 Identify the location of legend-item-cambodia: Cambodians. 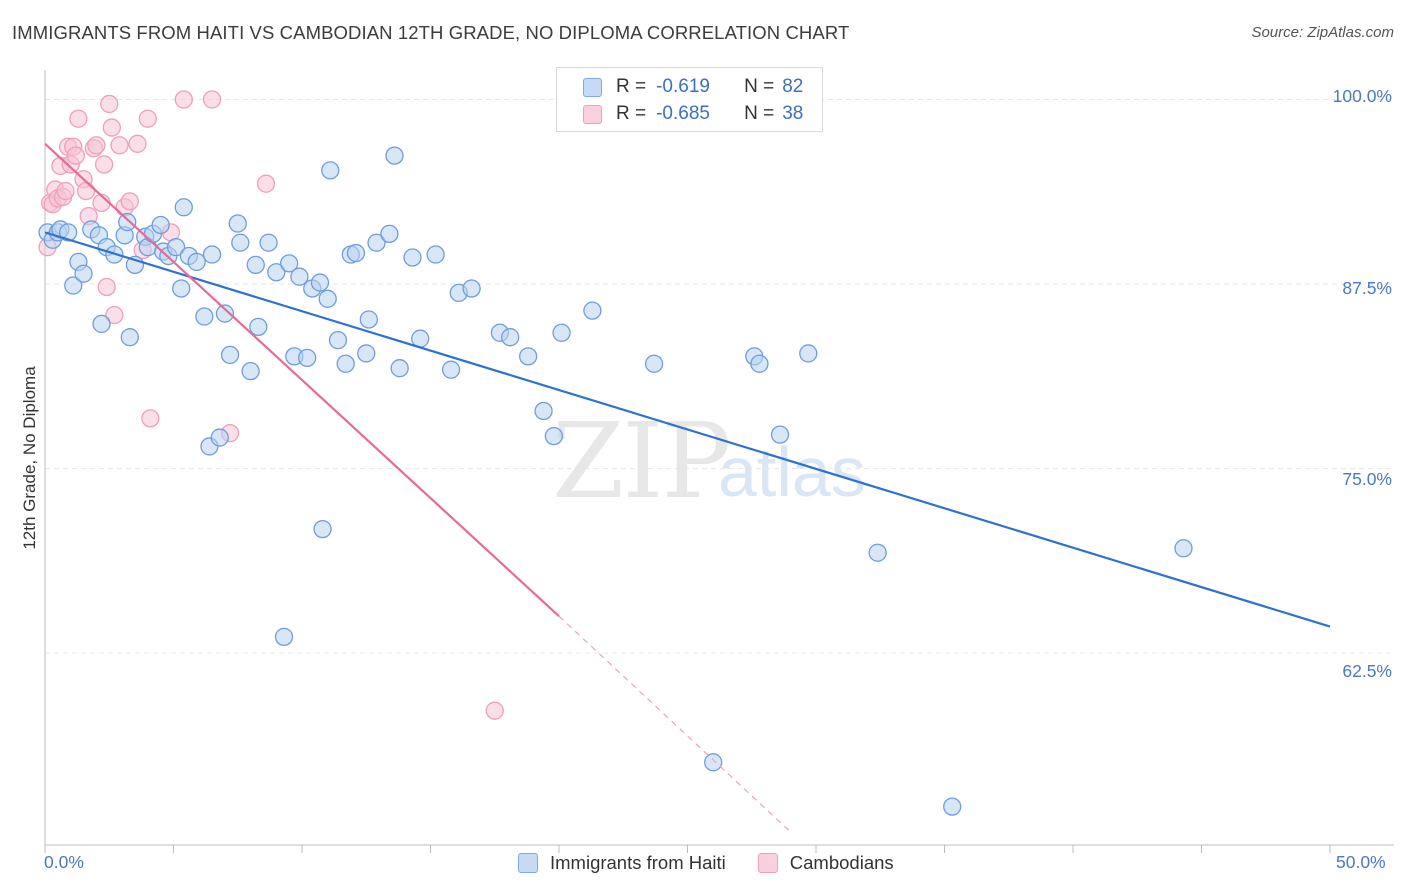
(825, 863).